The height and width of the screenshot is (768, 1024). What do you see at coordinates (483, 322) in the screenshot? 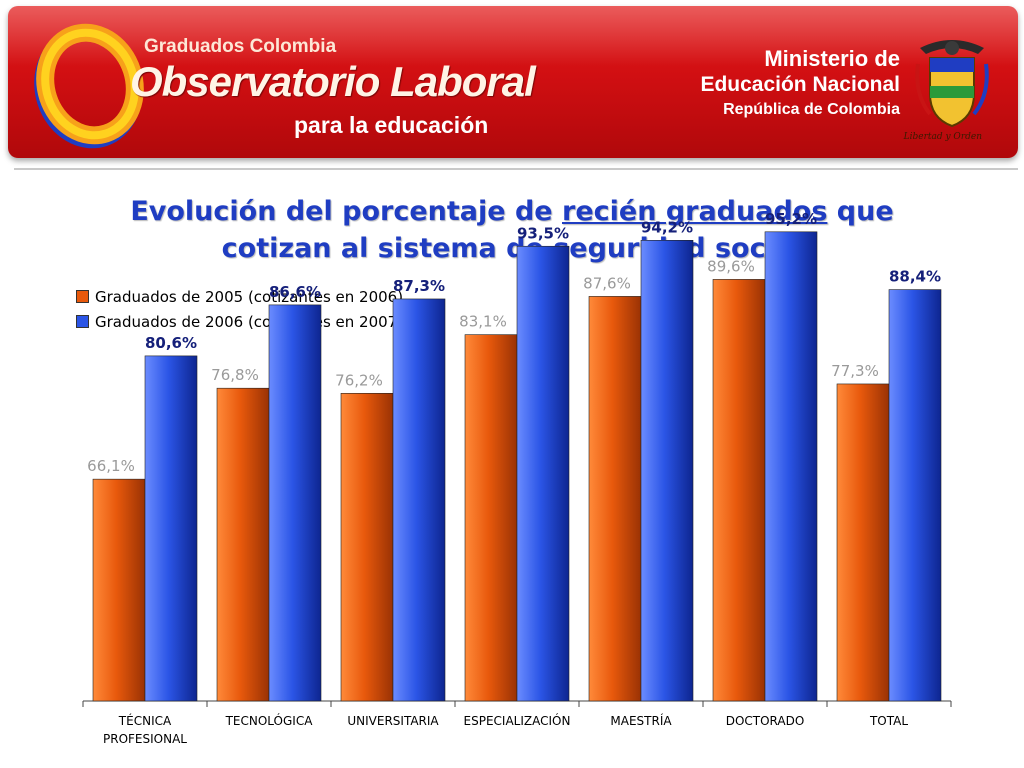
I see `data-label: 83,1%` at bounding box center [483, 322].